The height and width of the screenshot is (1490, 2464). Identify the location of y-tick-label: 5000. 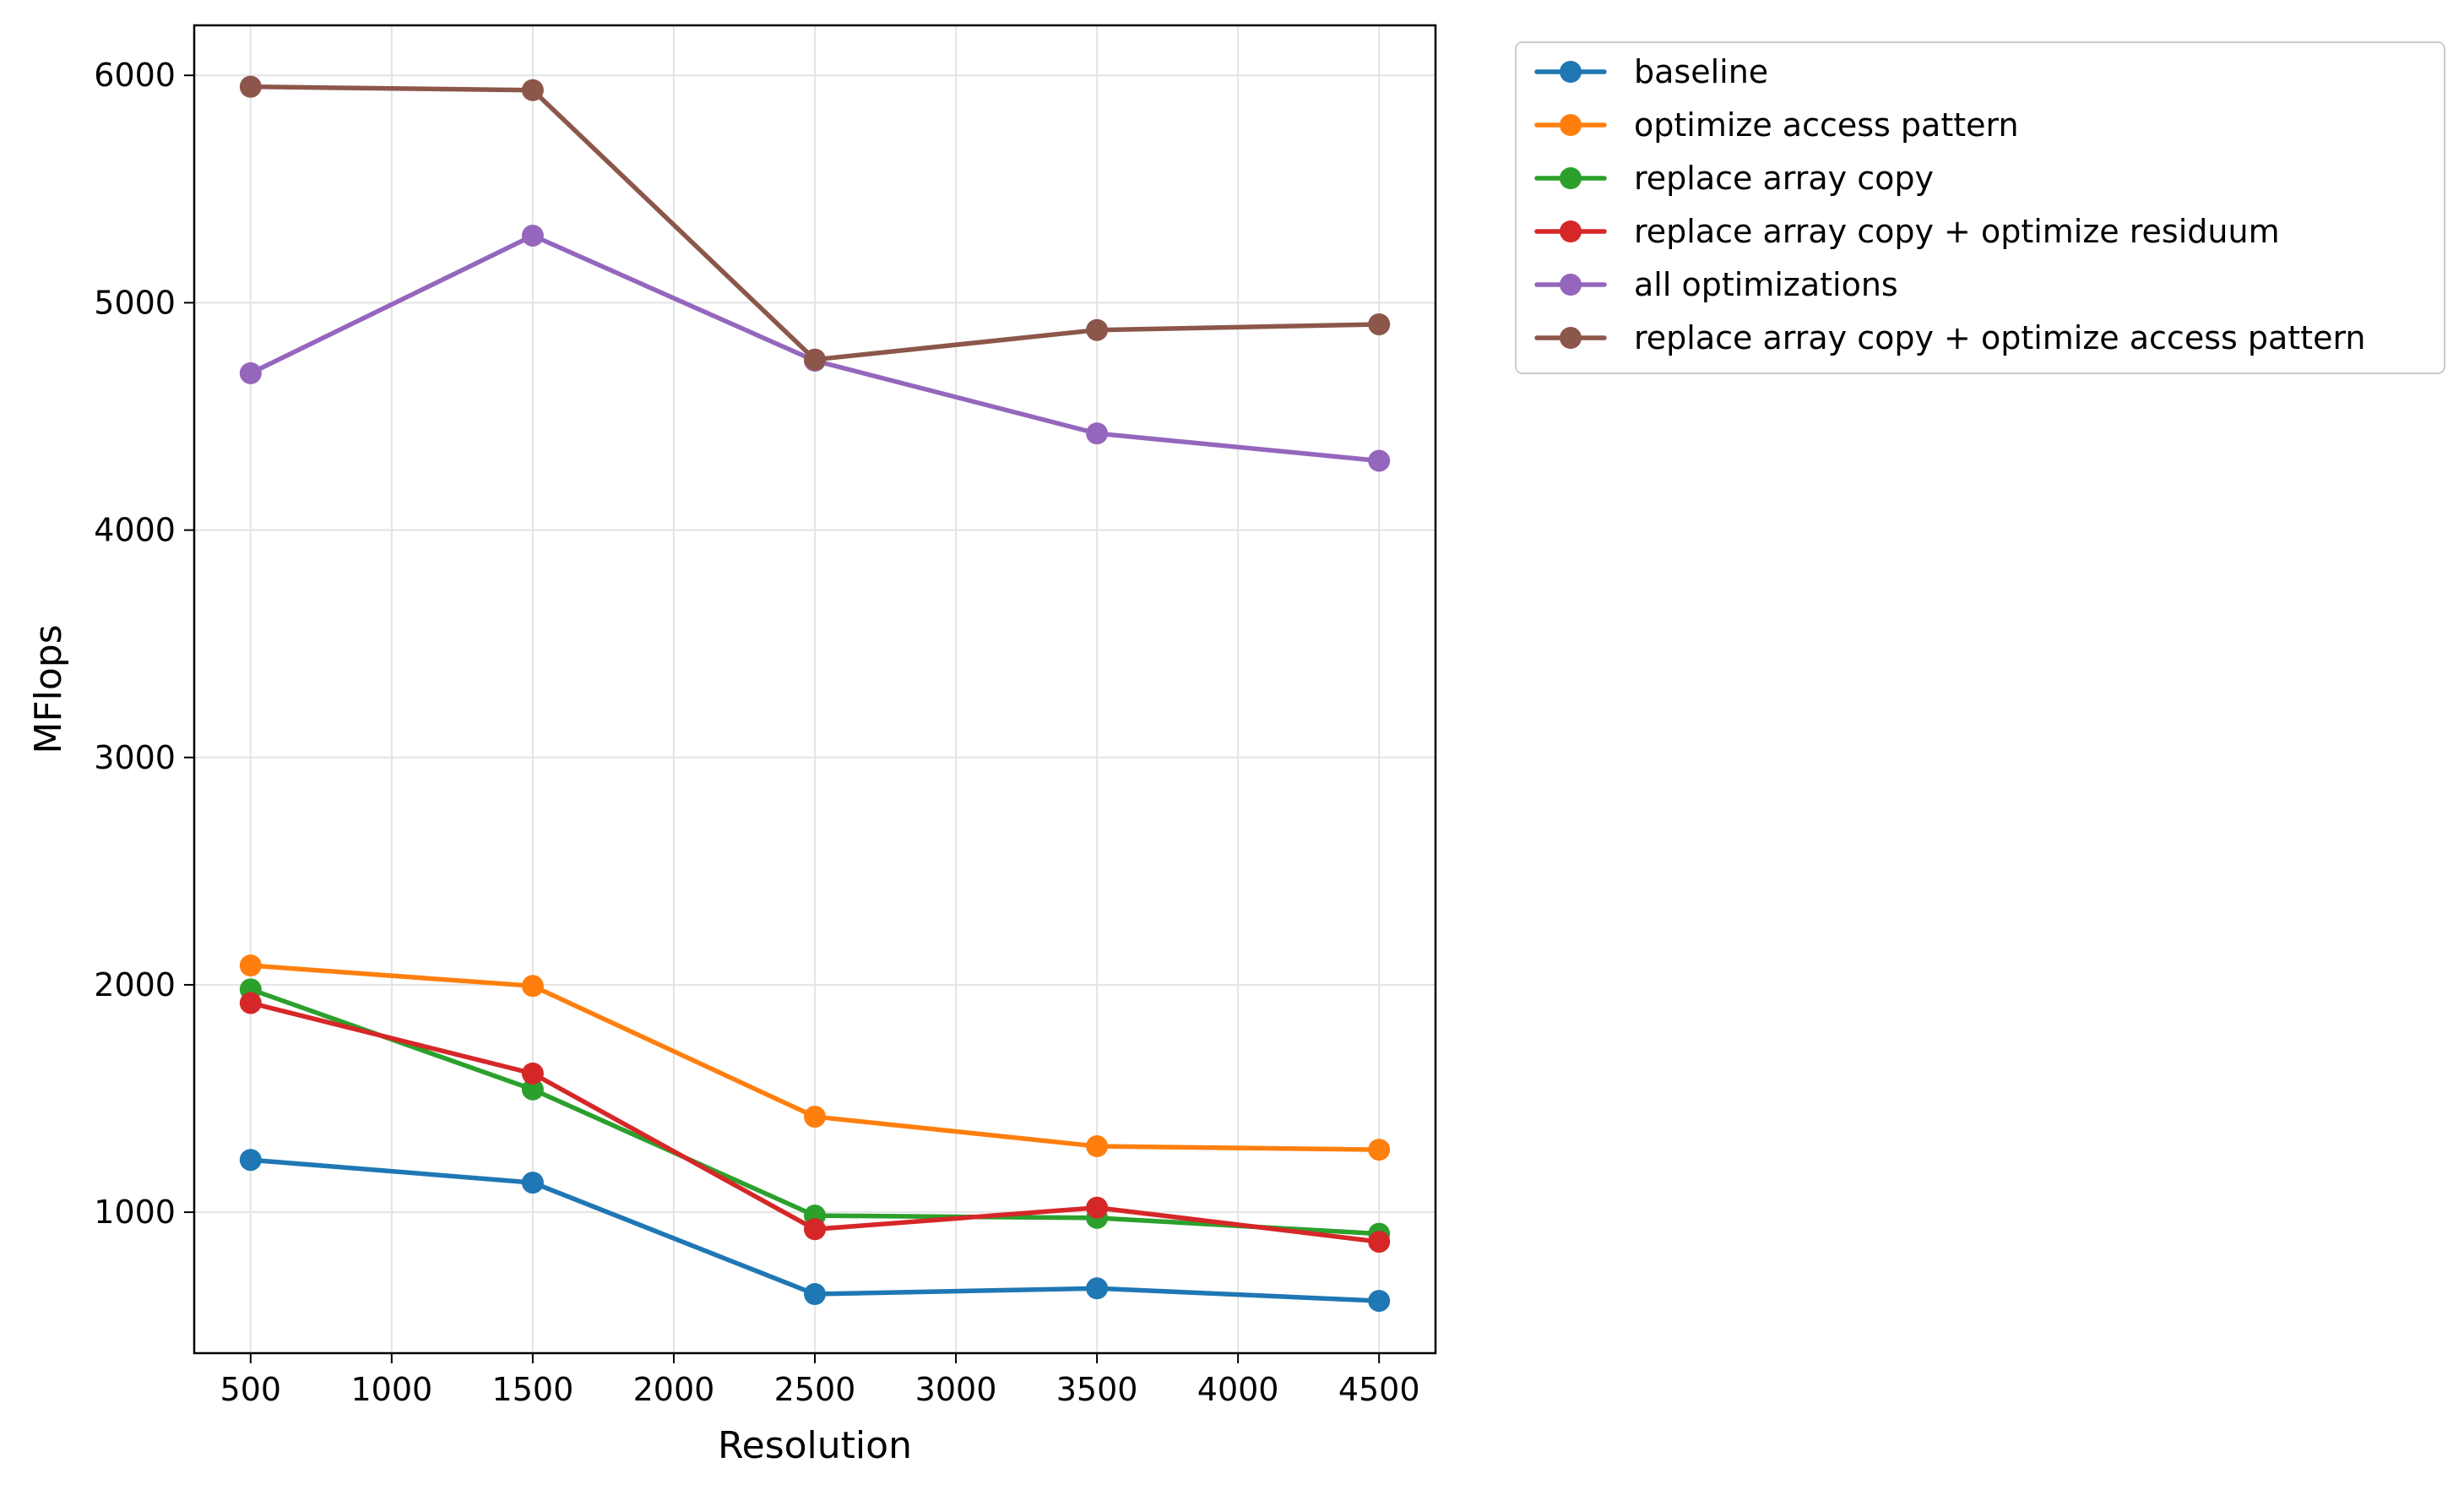
(135, 302).